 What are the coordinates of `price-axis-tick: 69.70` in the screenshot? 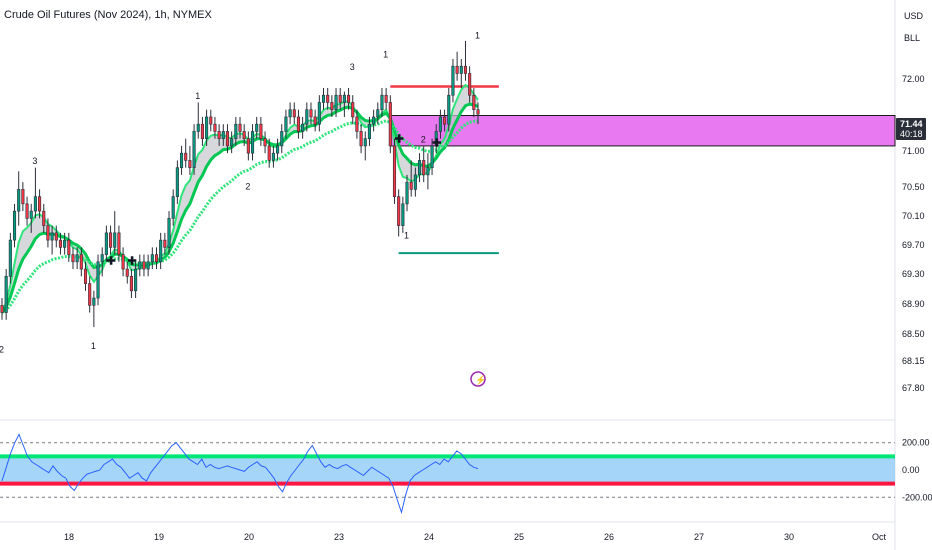 It's located at (913, 245).